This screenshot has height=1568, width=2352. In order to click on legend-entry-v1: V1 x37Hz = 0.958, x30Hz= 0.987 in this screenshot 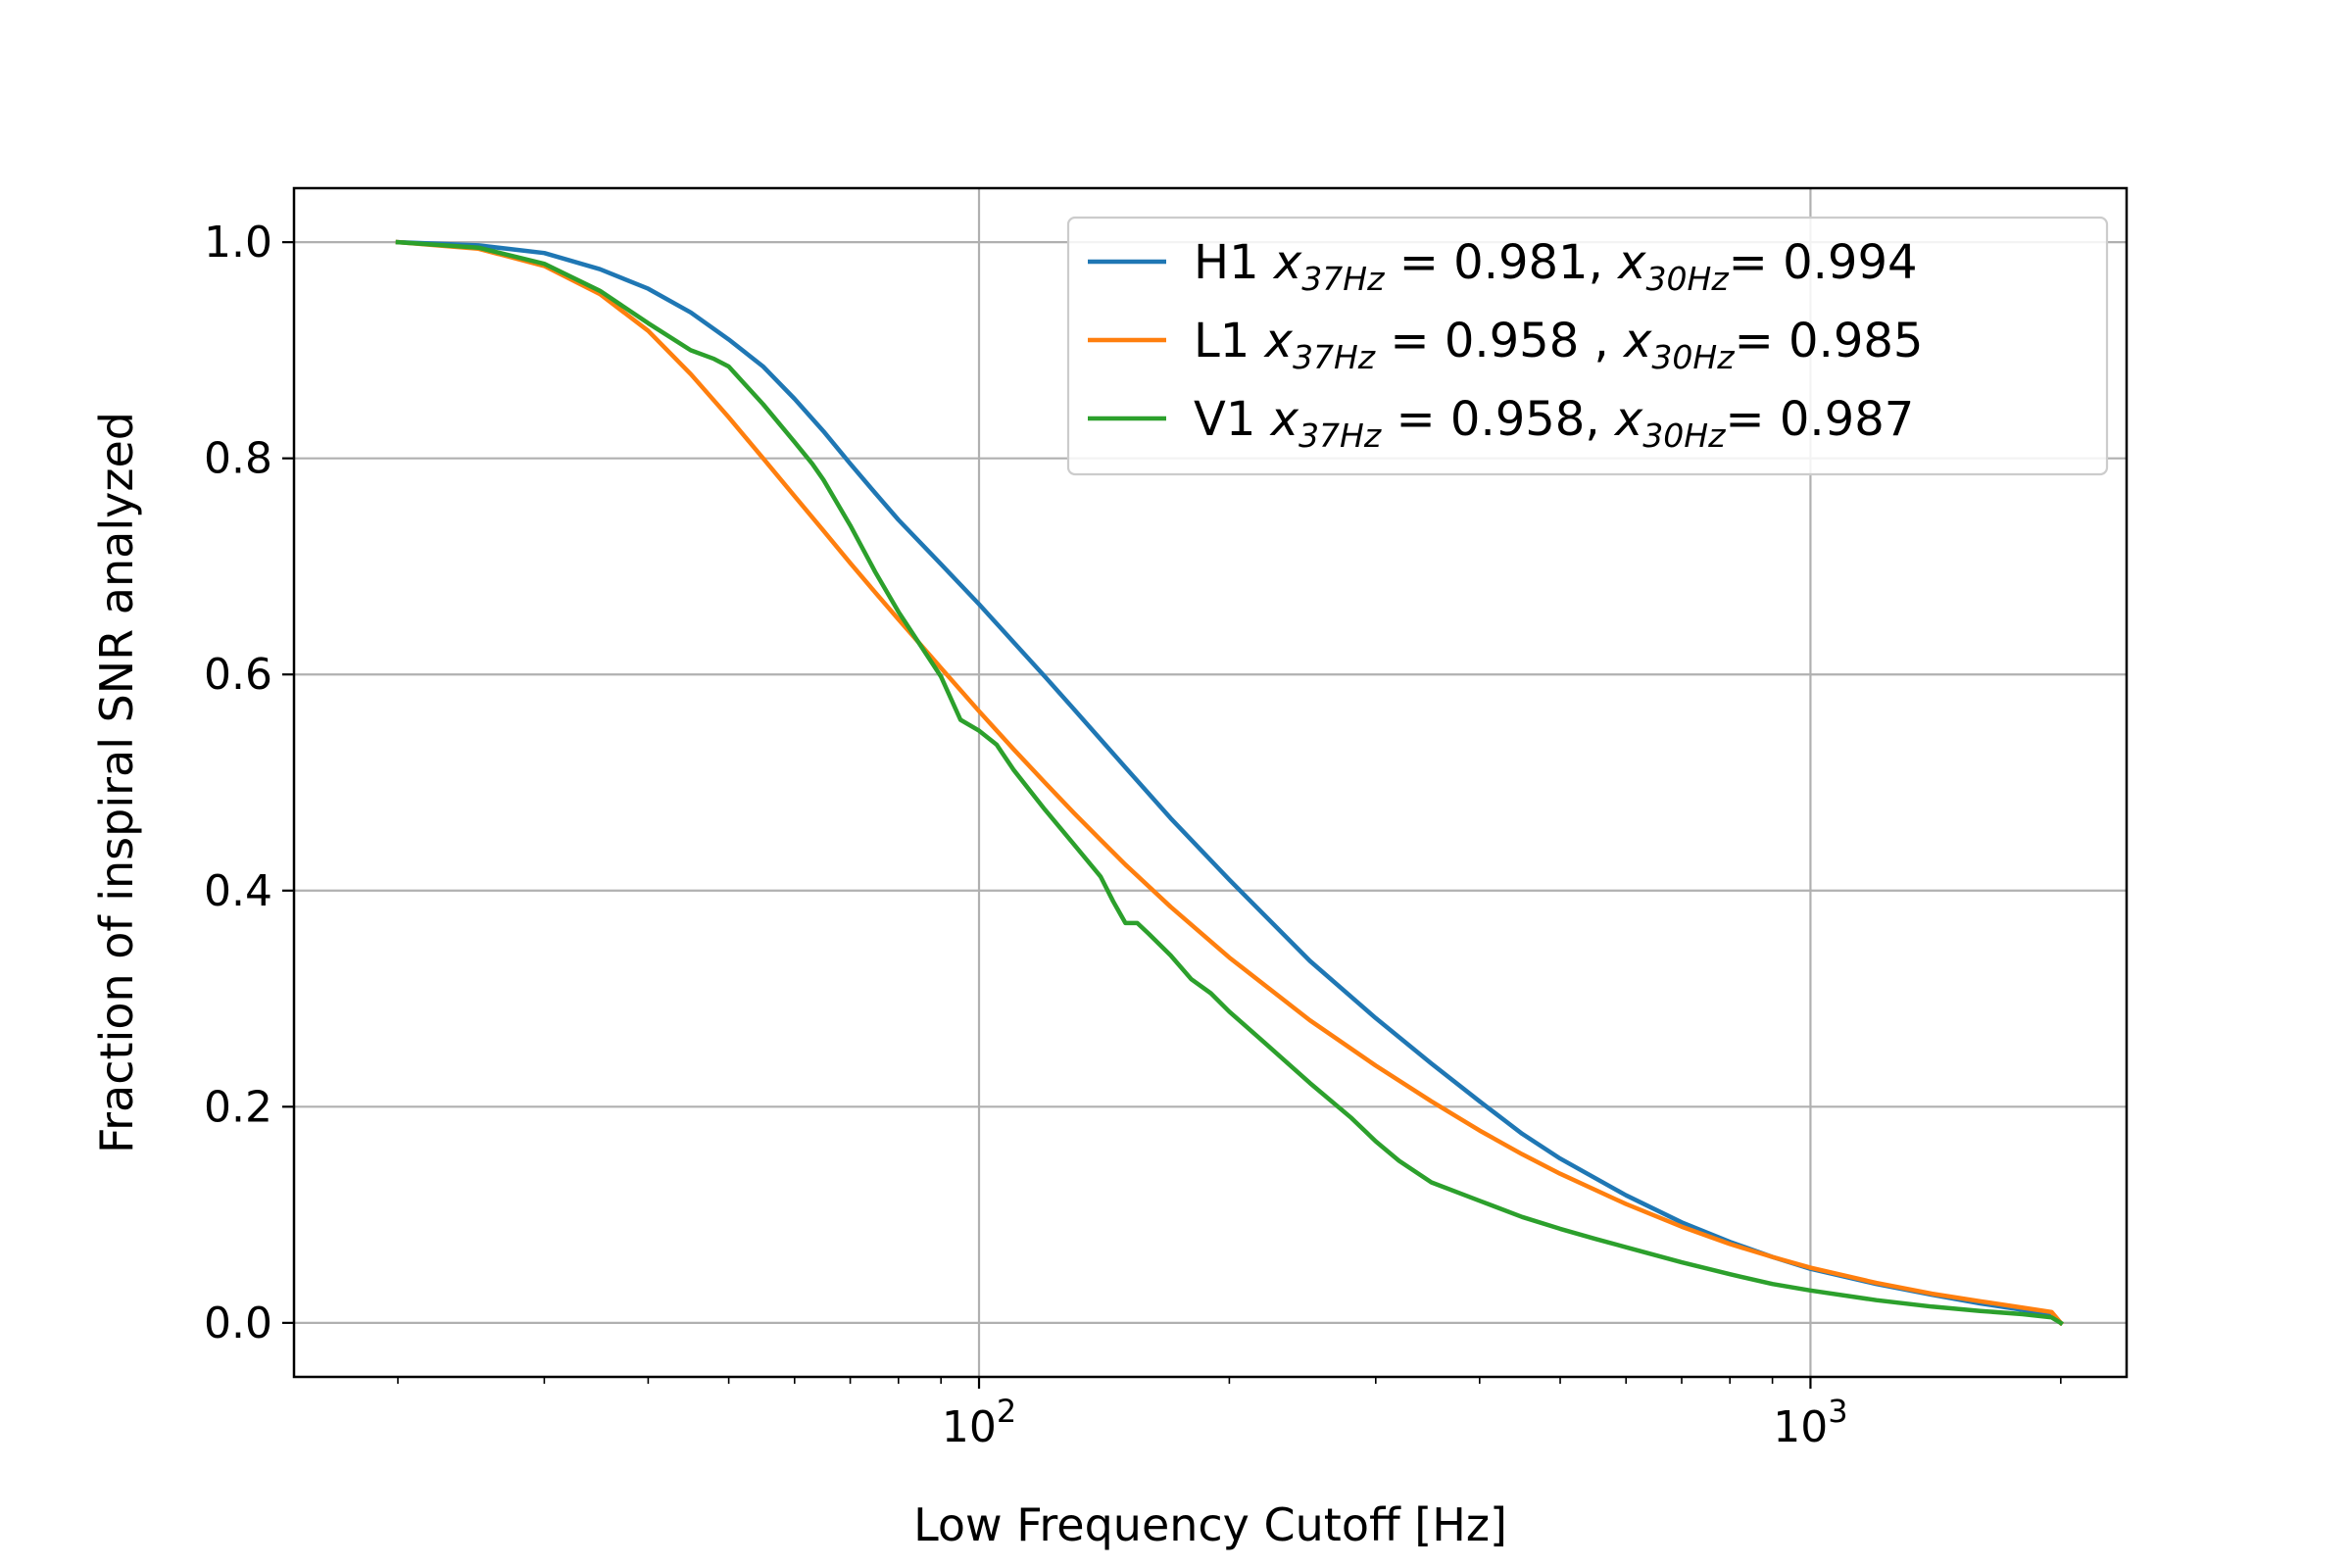, I will do `click(1554, 423)`.